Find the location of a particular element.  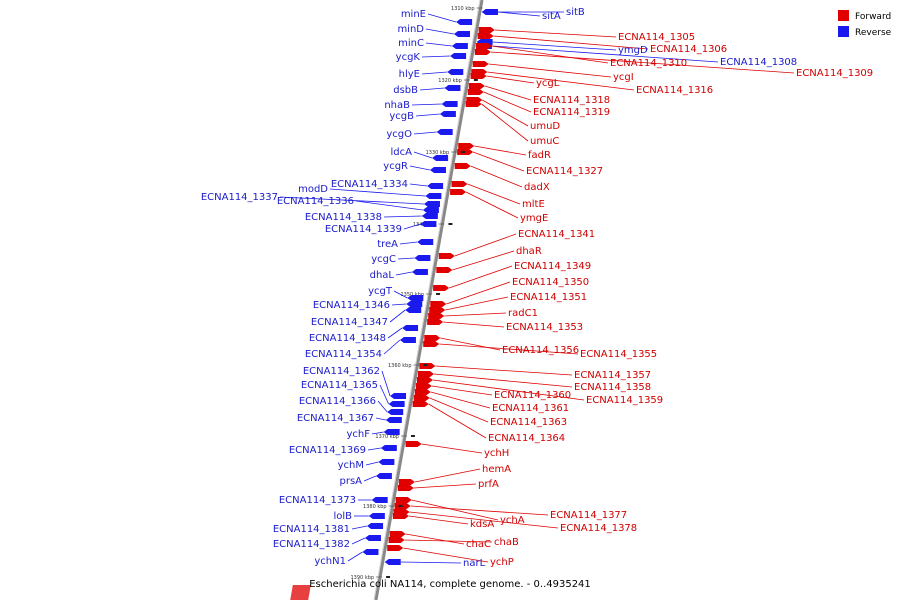

gene-label-modd: modD is located at coordinates (313, 189).